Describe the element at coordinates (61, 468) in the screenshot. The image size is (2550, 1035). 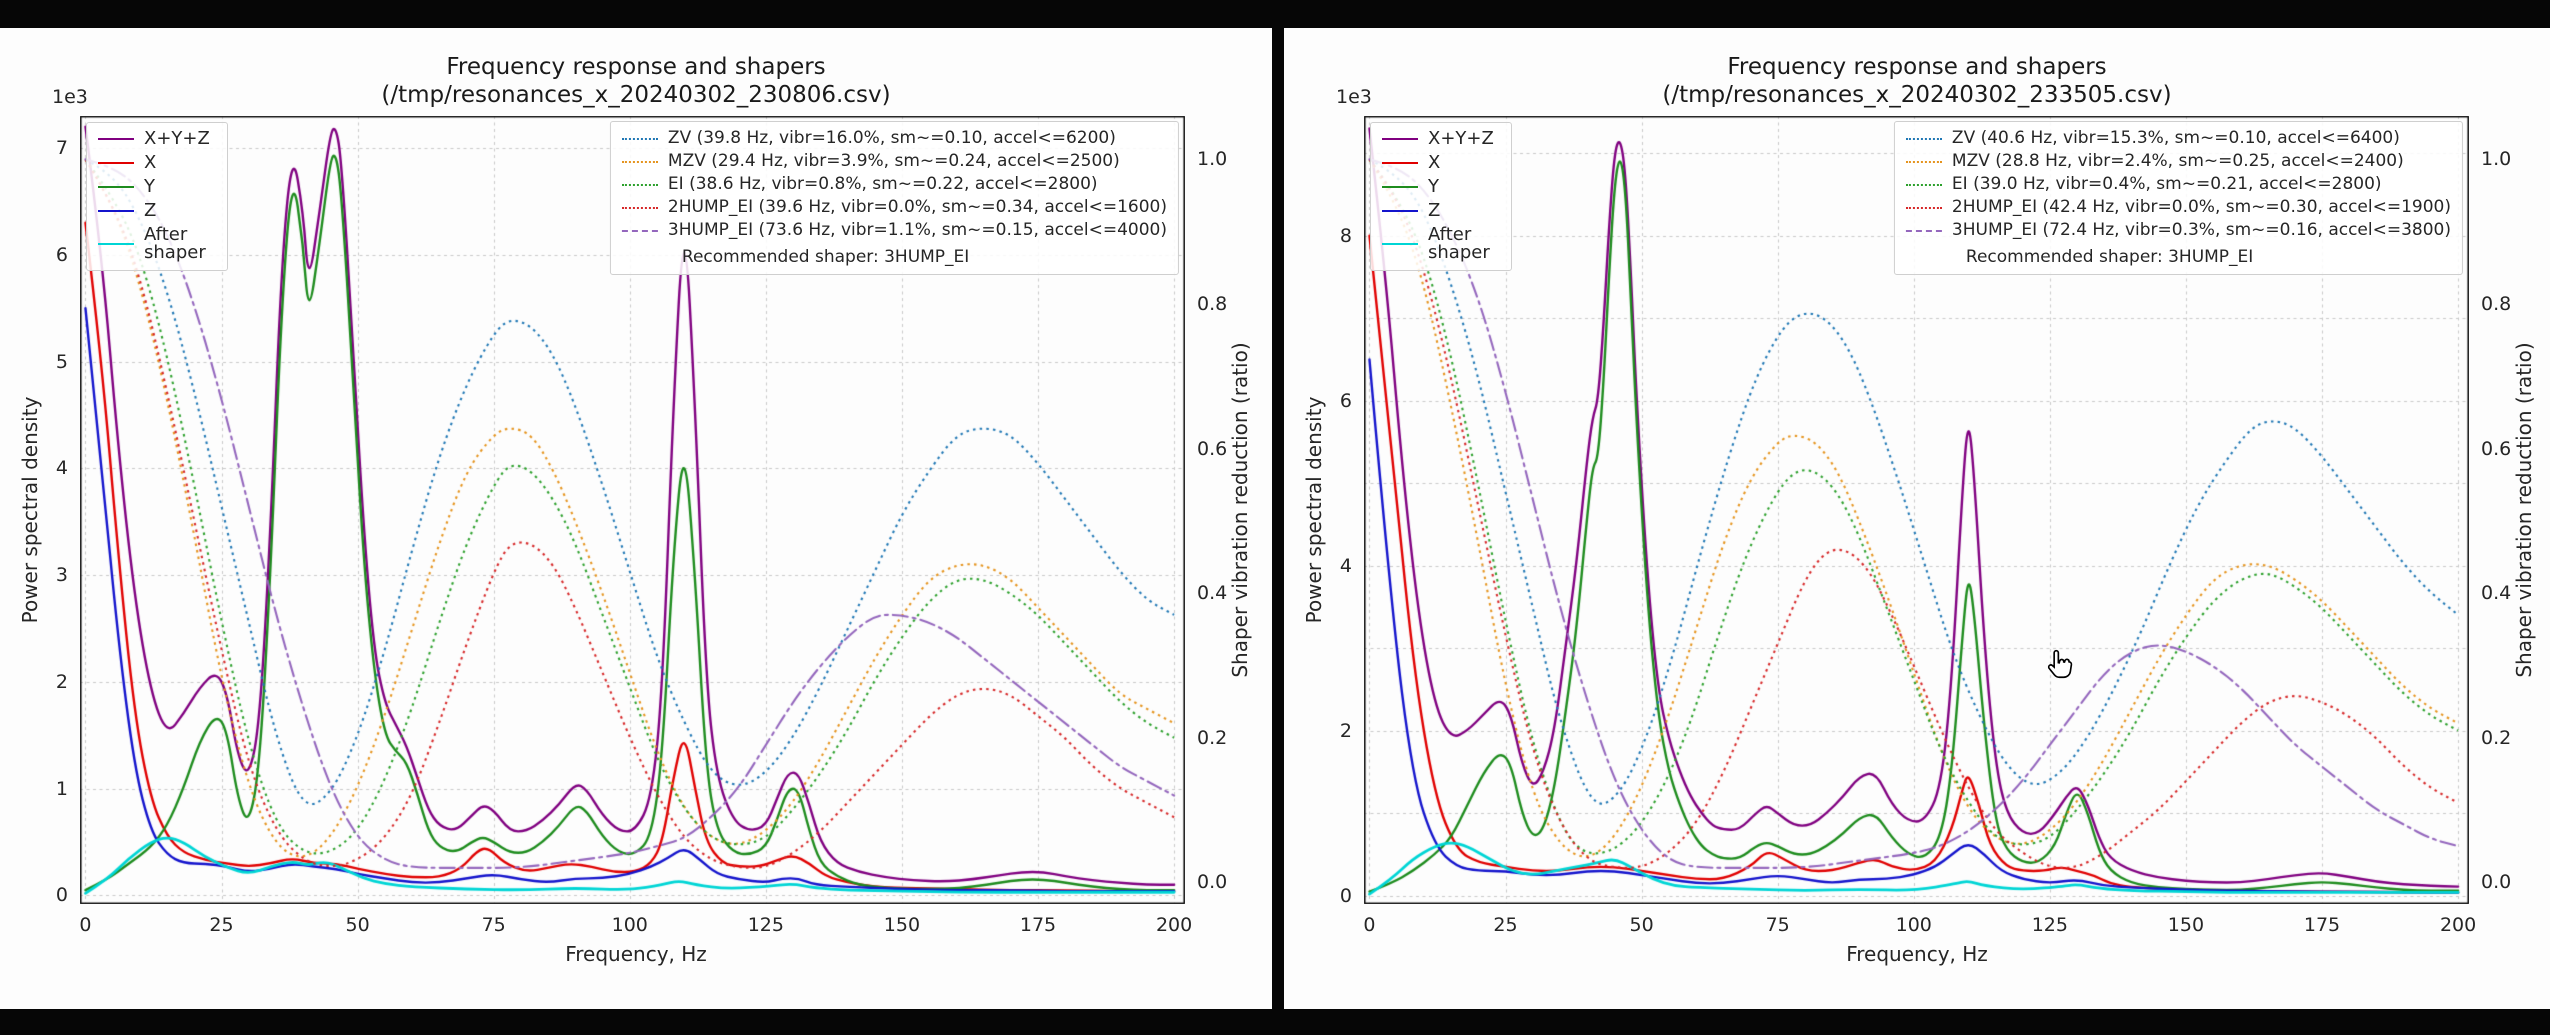
I see `y-left-tick-label: 4` at that location.